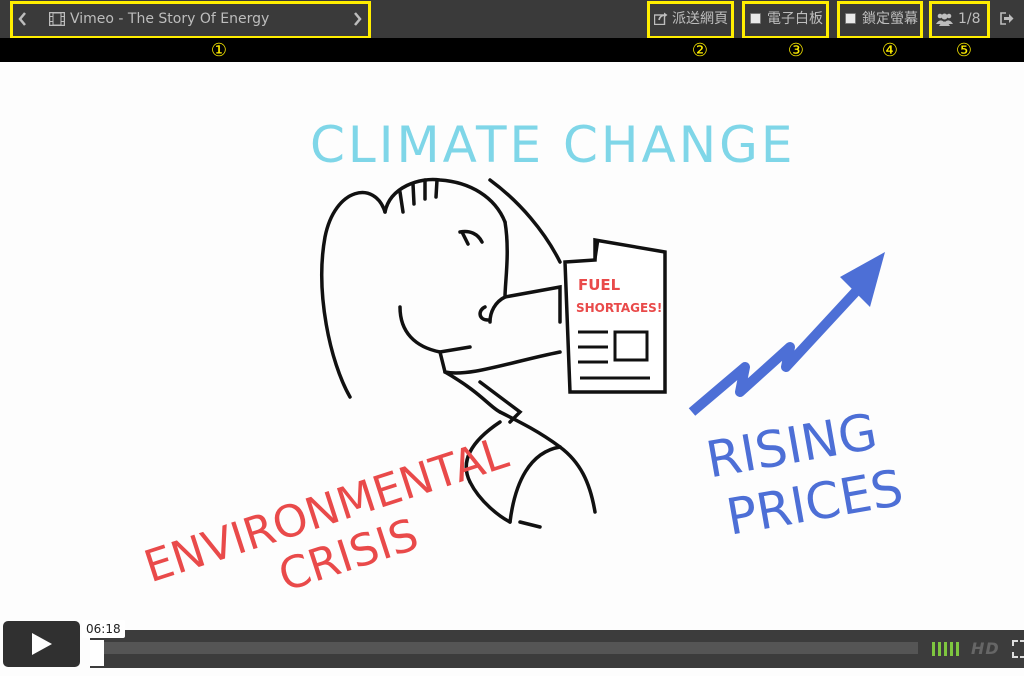  Describe the element at coordinates (661, 18) in the screenshot. I see `share-icon` at that location.